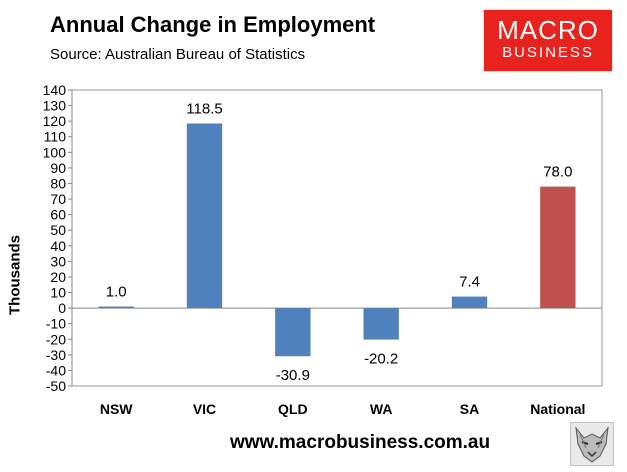 Image resolution: width=627 pixels, height=472 pixels. Describe the element at coordinates (58, 215) in the screenshot. I see `y-tick-label: 60` at that location.